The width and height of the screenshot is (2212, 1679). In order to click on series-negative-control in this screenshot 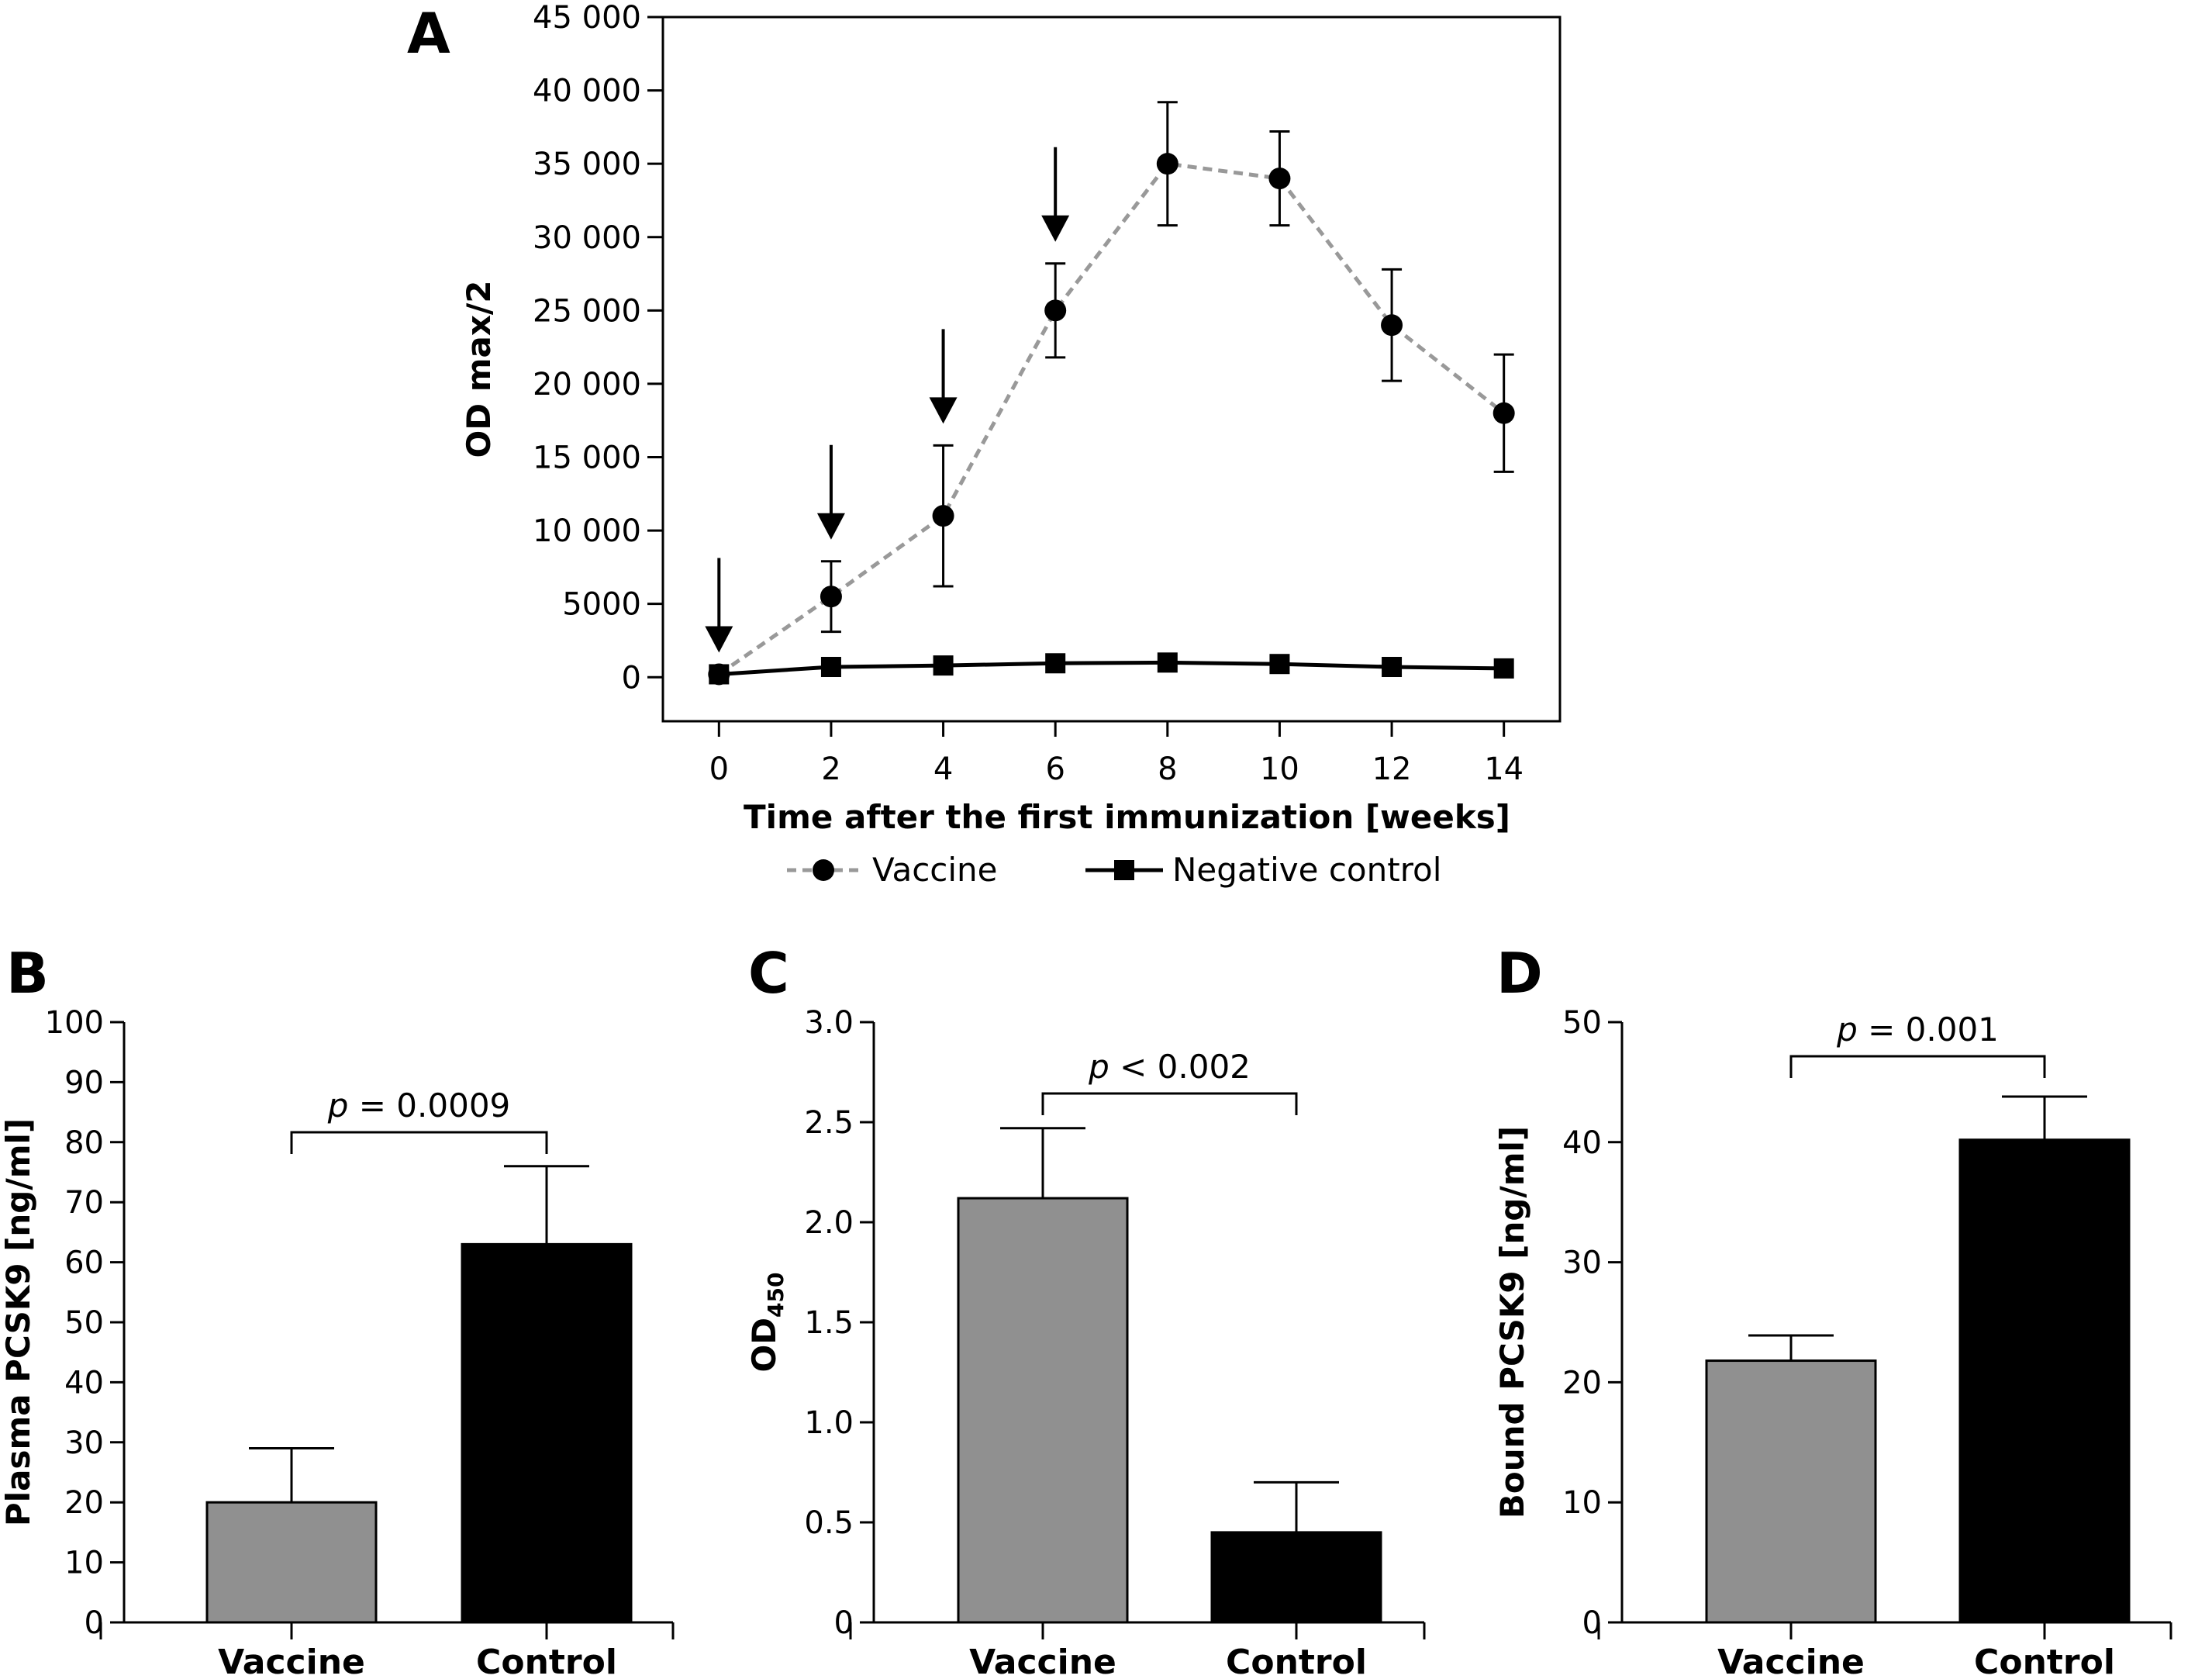, I will do `click(1111, 668)`.